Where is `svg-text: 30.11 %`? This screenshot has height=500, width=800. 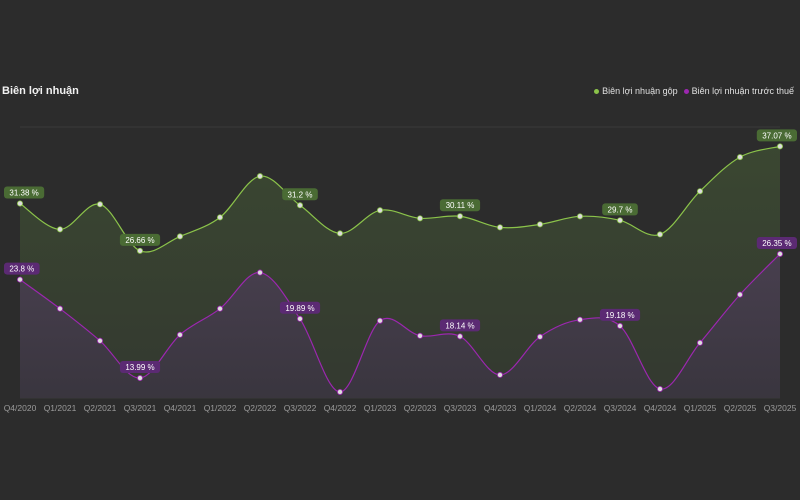
svg-text: 30.11 % is located at coordinates (460, 205).